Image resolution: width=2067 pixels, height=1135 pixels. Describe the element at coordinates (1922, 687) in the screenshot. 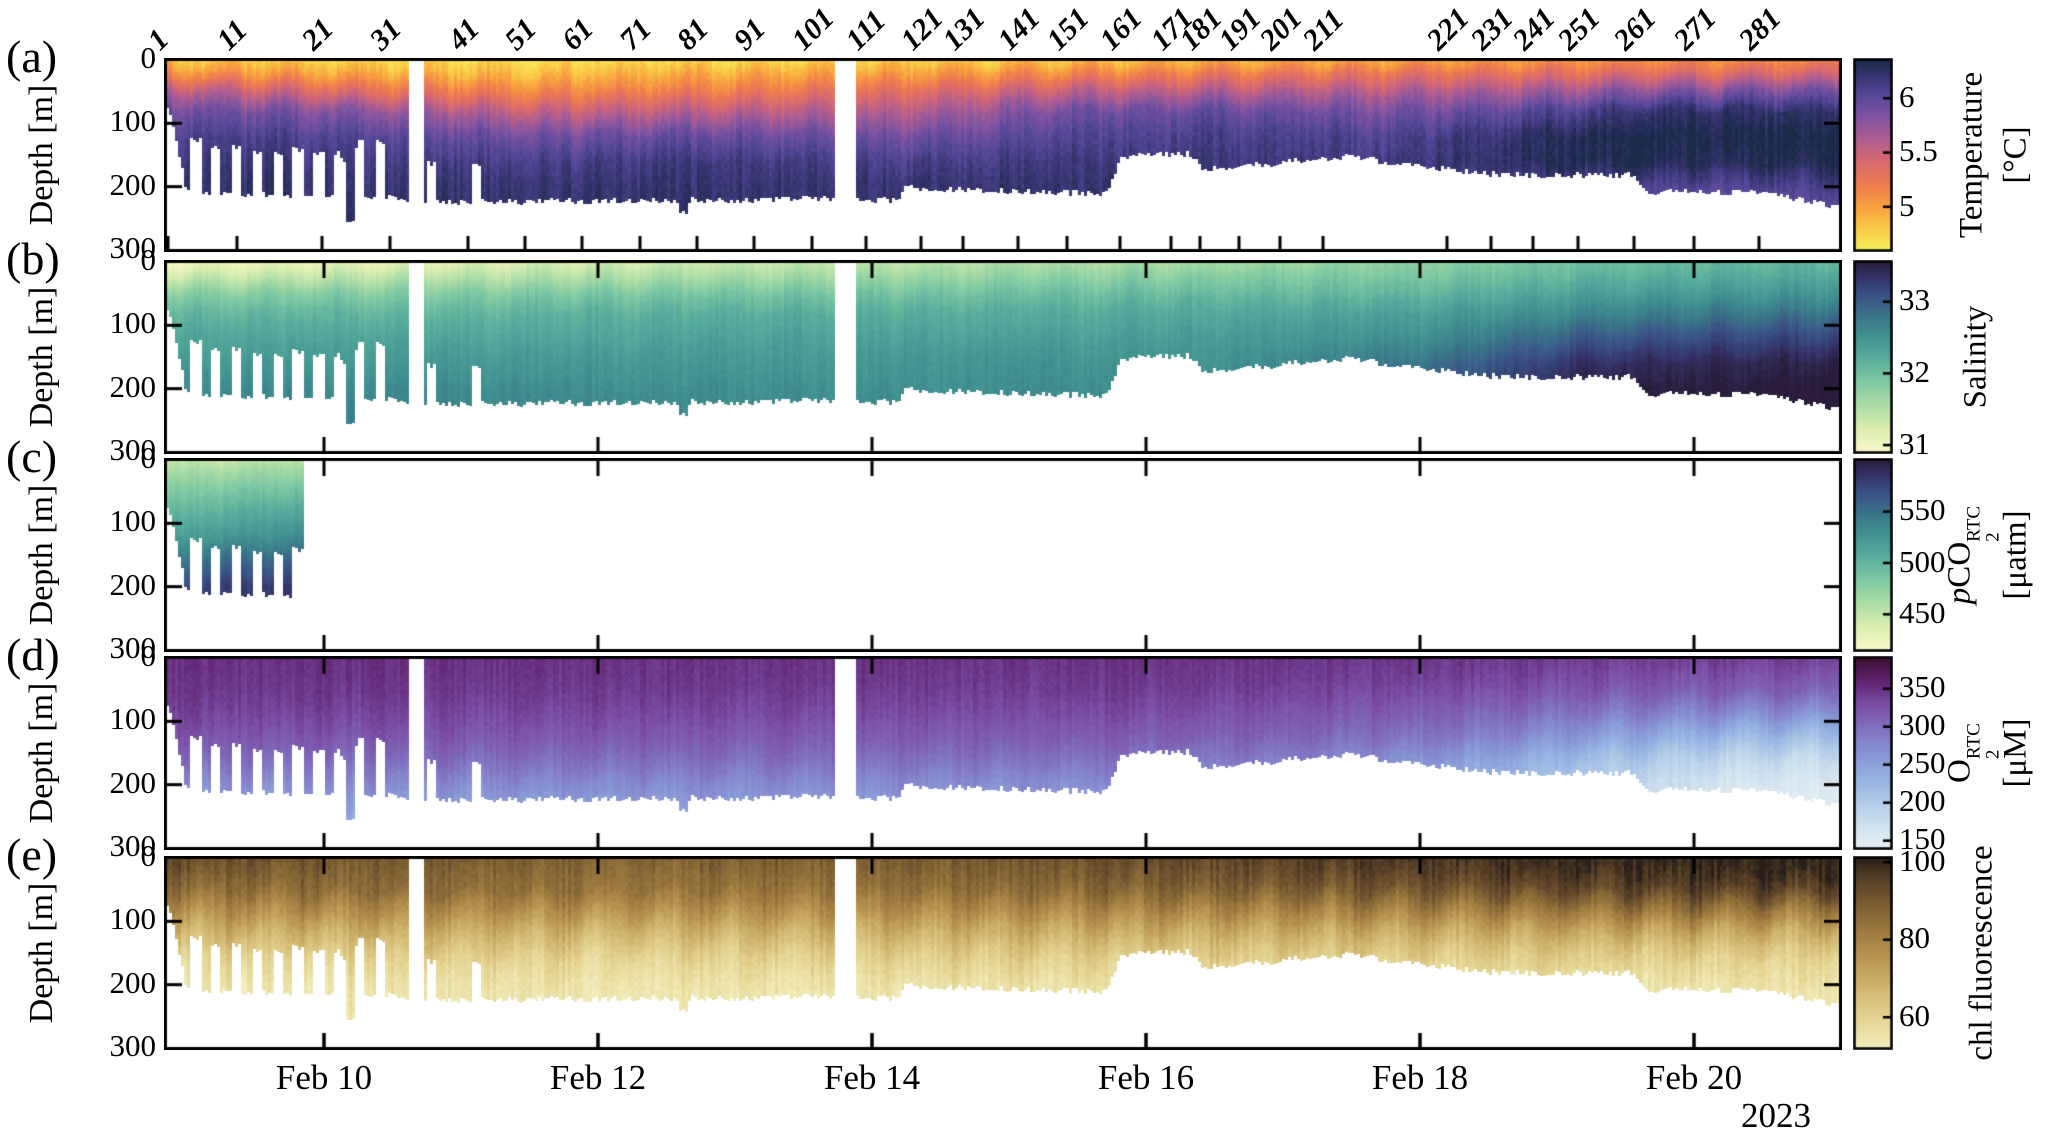

I see `colorbar-tick-label-d-350: 350` at that location.